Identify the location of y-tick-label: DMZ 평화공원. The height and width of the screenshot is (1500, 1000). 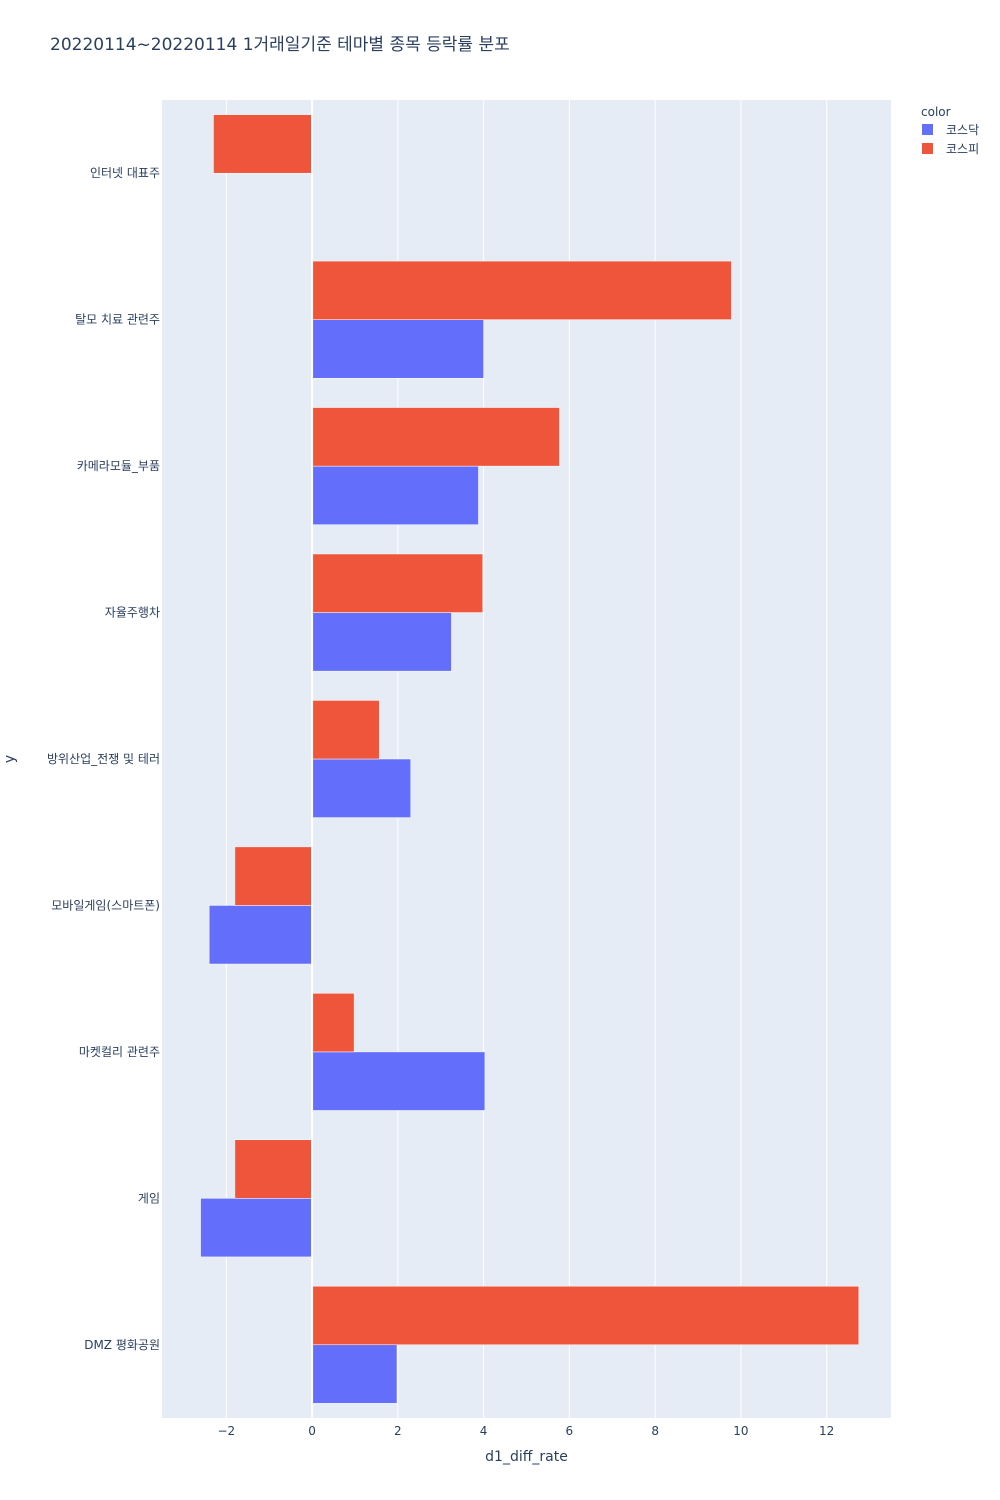
(122, 1345).